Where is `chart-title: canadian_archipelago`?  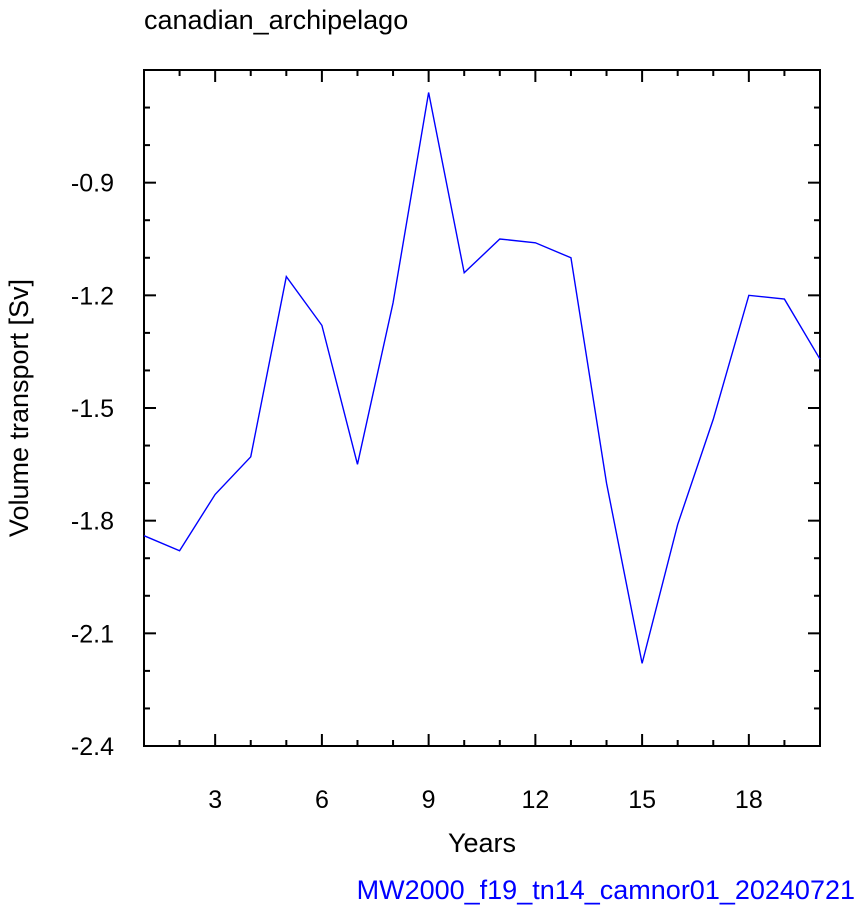 chart-title: canadian_archipelago is located at coordinates (276, 20).